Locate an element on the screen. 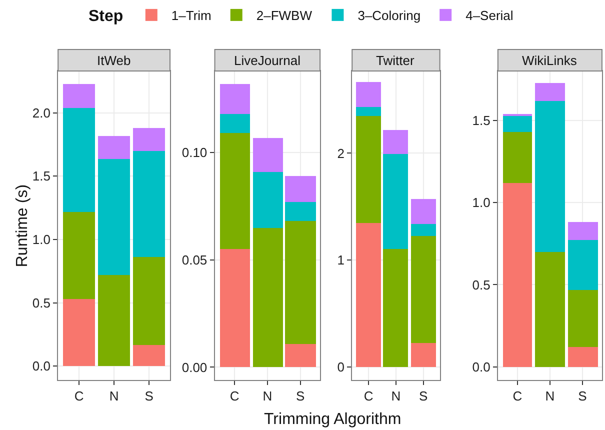  y-tick-label: 0.00 is located at coordinates (195, 367).